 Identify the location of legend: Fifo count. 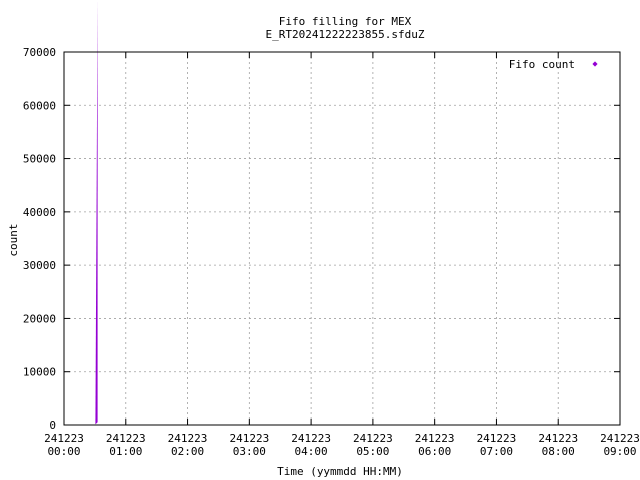
(553, 64).